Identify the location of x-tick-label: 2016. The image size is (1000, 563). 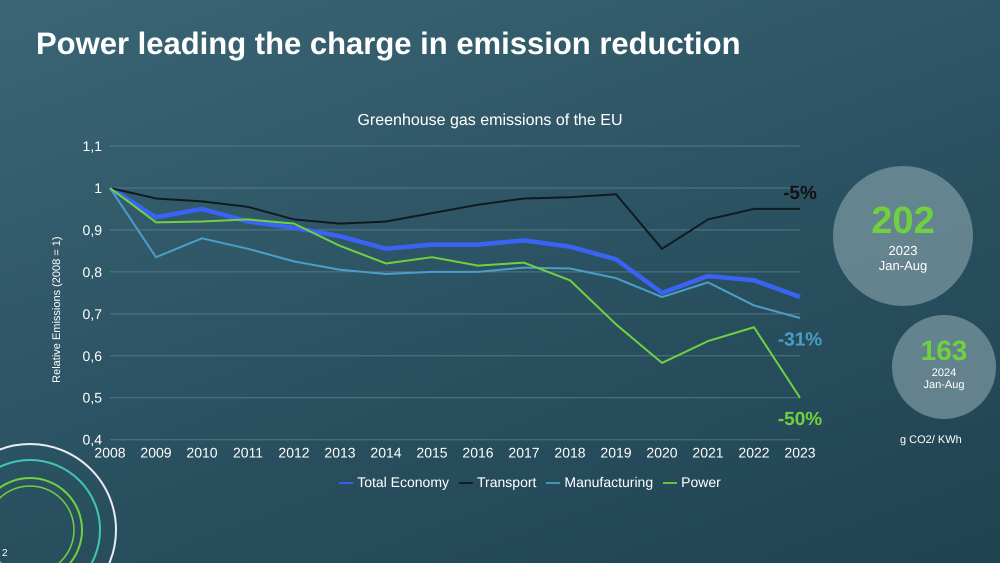
(478, 452).